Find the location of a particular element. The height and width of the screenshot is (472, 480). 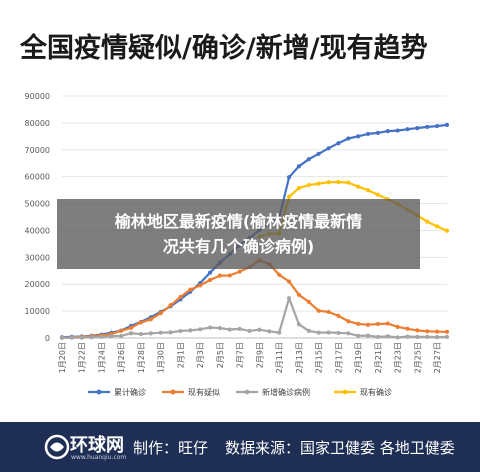

x-tick-label: 2月17日 is located at coordinates (338, 357).